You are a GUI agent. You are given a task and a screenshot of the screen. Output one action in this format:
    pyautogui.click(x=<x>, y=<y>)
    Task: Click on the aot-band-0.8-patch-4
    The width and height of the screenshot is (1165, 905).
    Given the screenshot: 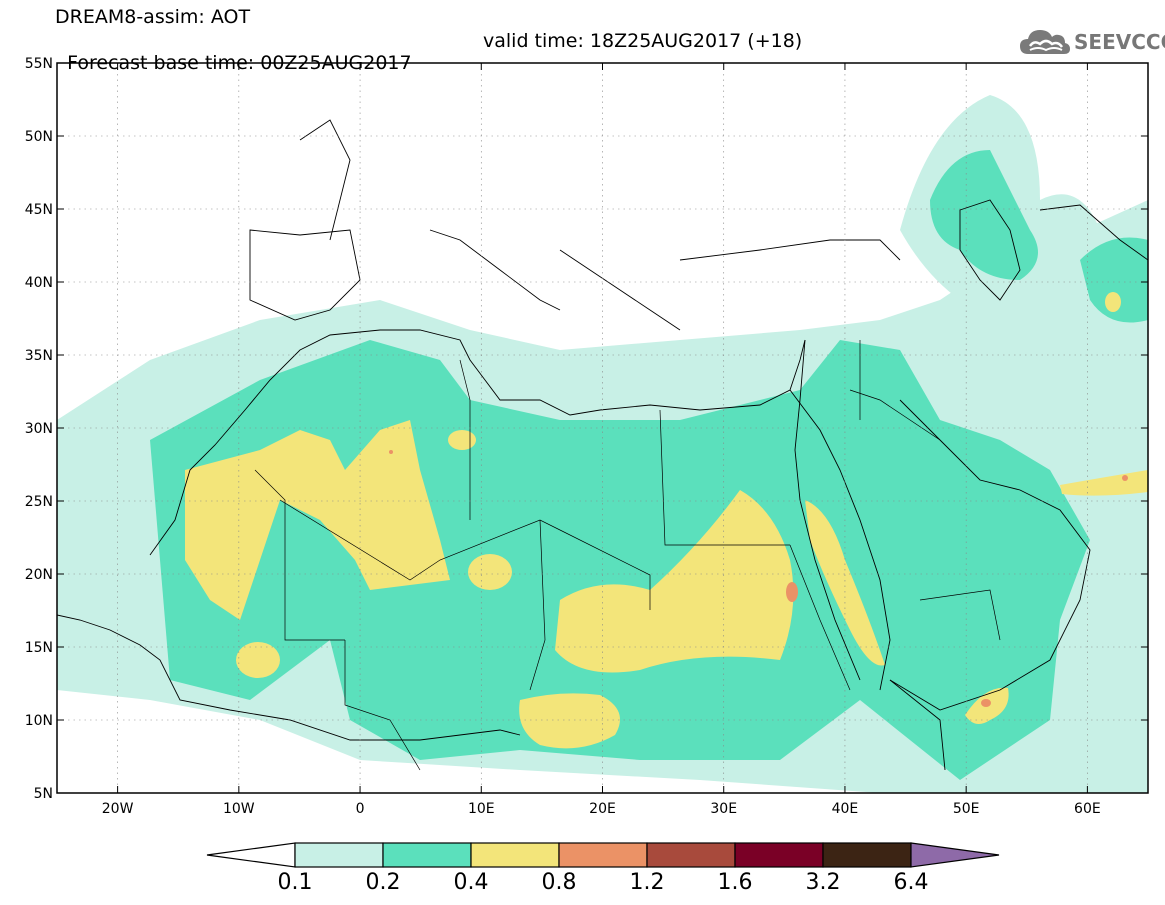 What is the action you would take?
    pyautogui.click(x=1125, y=478)
    